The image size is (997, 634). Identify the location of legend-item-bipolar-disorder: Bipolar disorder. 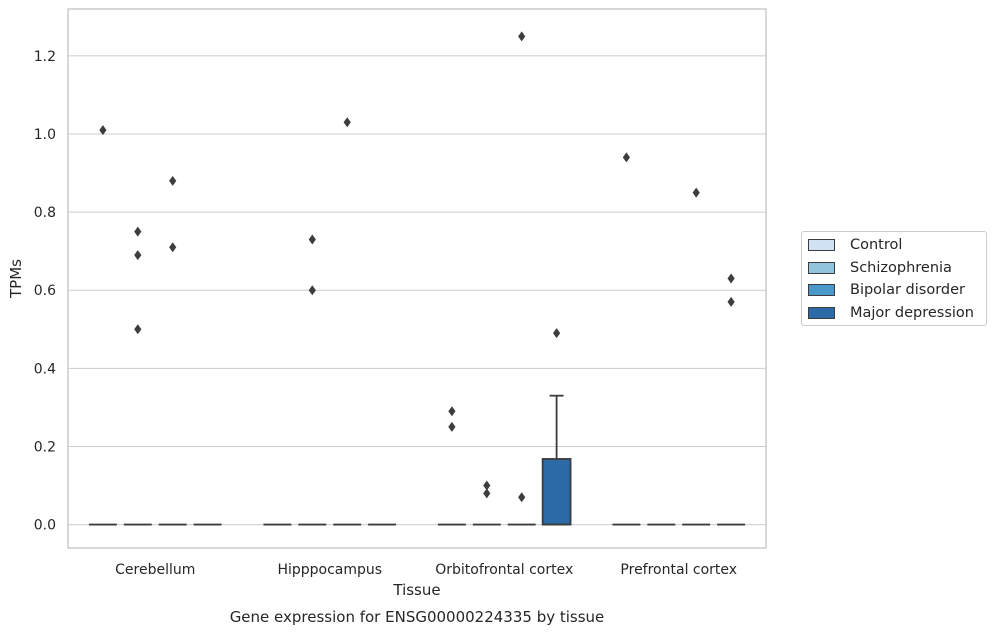
(886, 290).